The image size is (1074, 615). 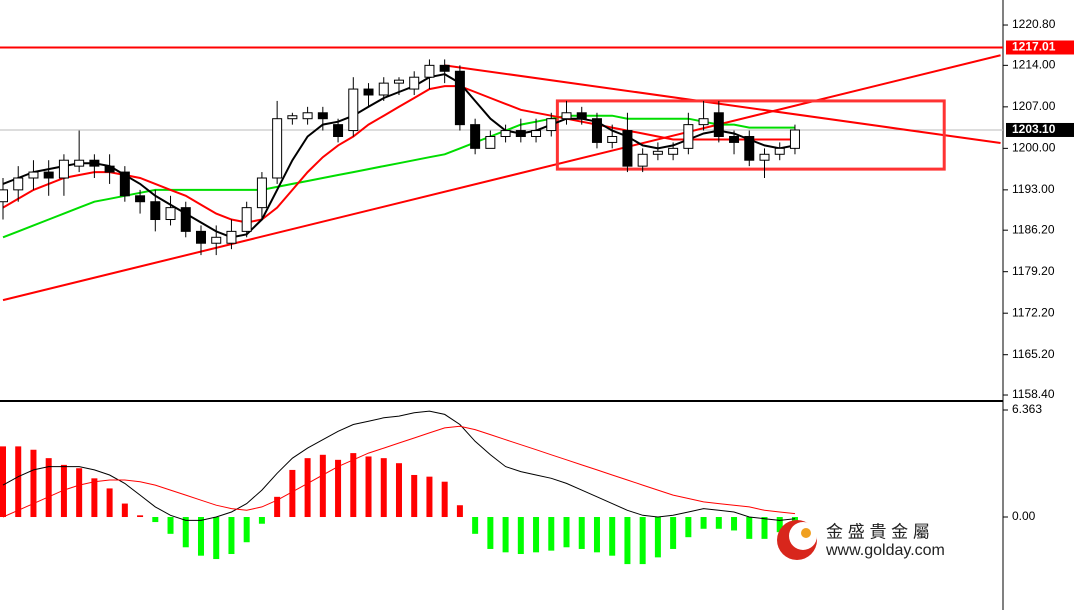 I want to click on y-tick-label: 1165.20, so click(x=1033, y=354).